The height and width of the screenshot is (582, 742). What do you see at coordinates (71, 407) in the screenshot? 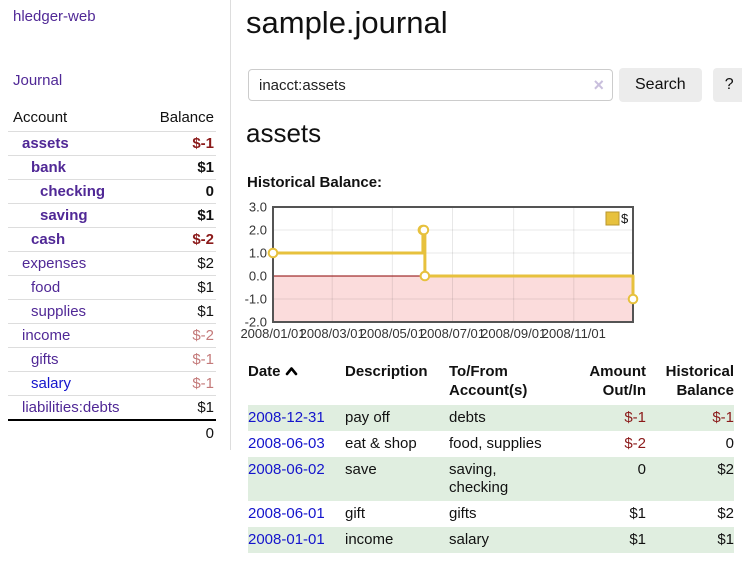
I see `account-link: liabilities:debts` at bounding box center [71, 407].